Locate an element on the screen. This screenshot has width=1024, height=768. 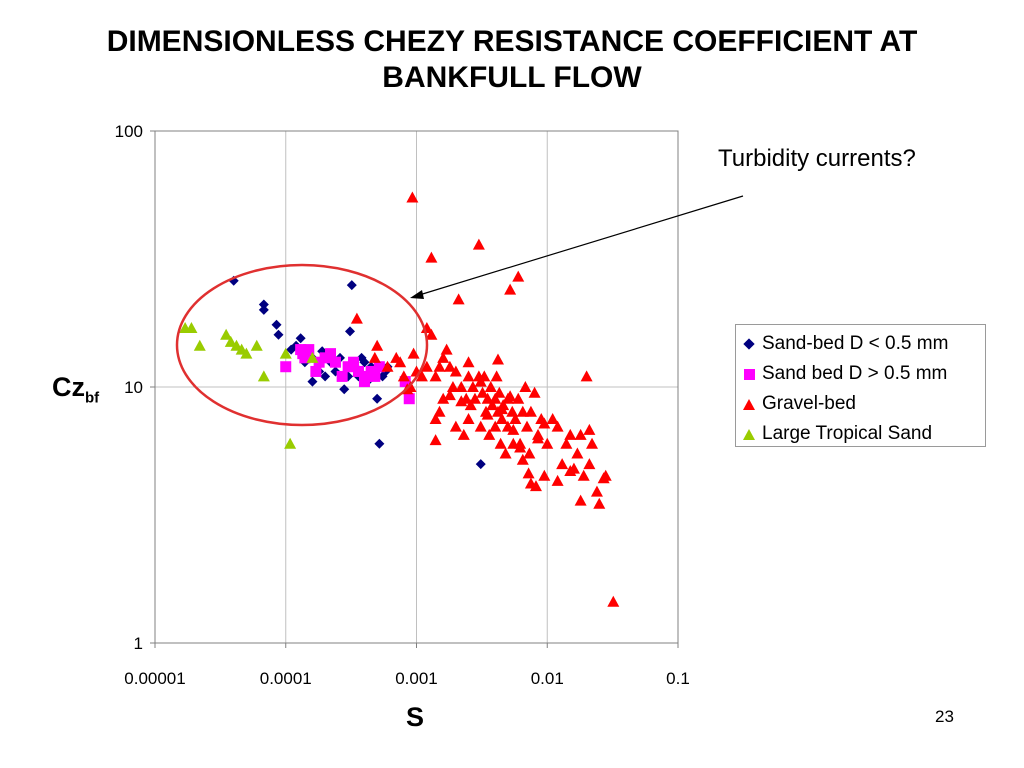
y-axis-label: Czbf is located at coordinates (75, 389).